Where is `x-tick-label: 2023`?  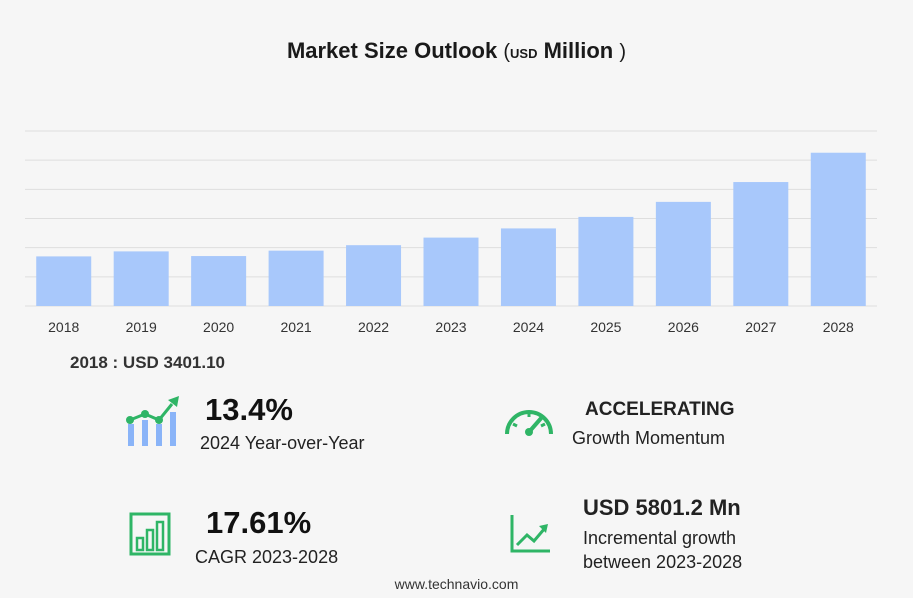
x-tick-label: 2023 is located at coordinates (450, 327).